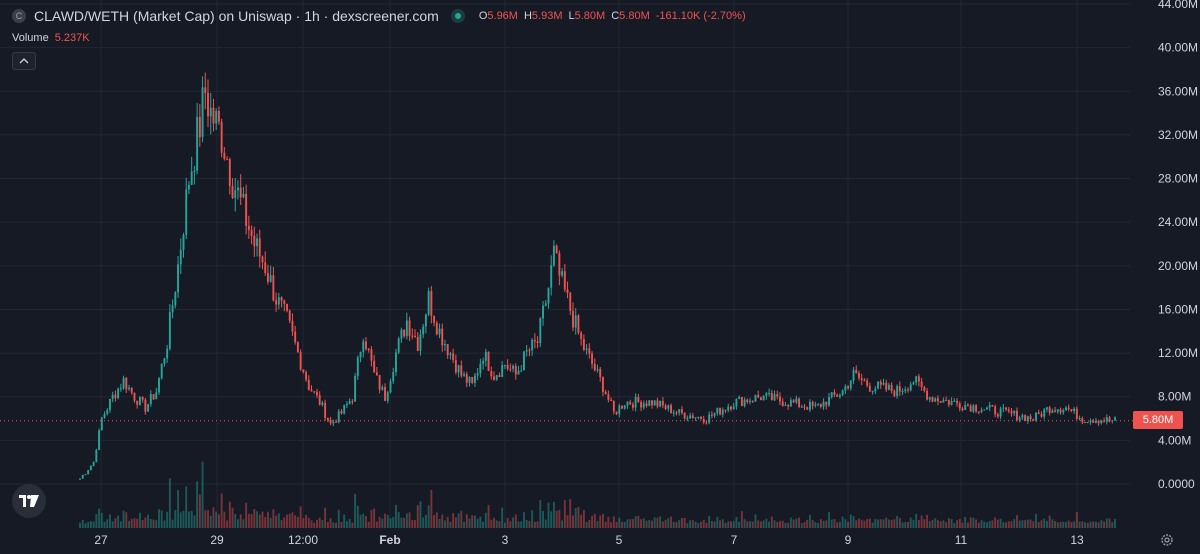 The image size is (1200, 554). I want to click on tradingview-logo-icon, so click(29, 501).